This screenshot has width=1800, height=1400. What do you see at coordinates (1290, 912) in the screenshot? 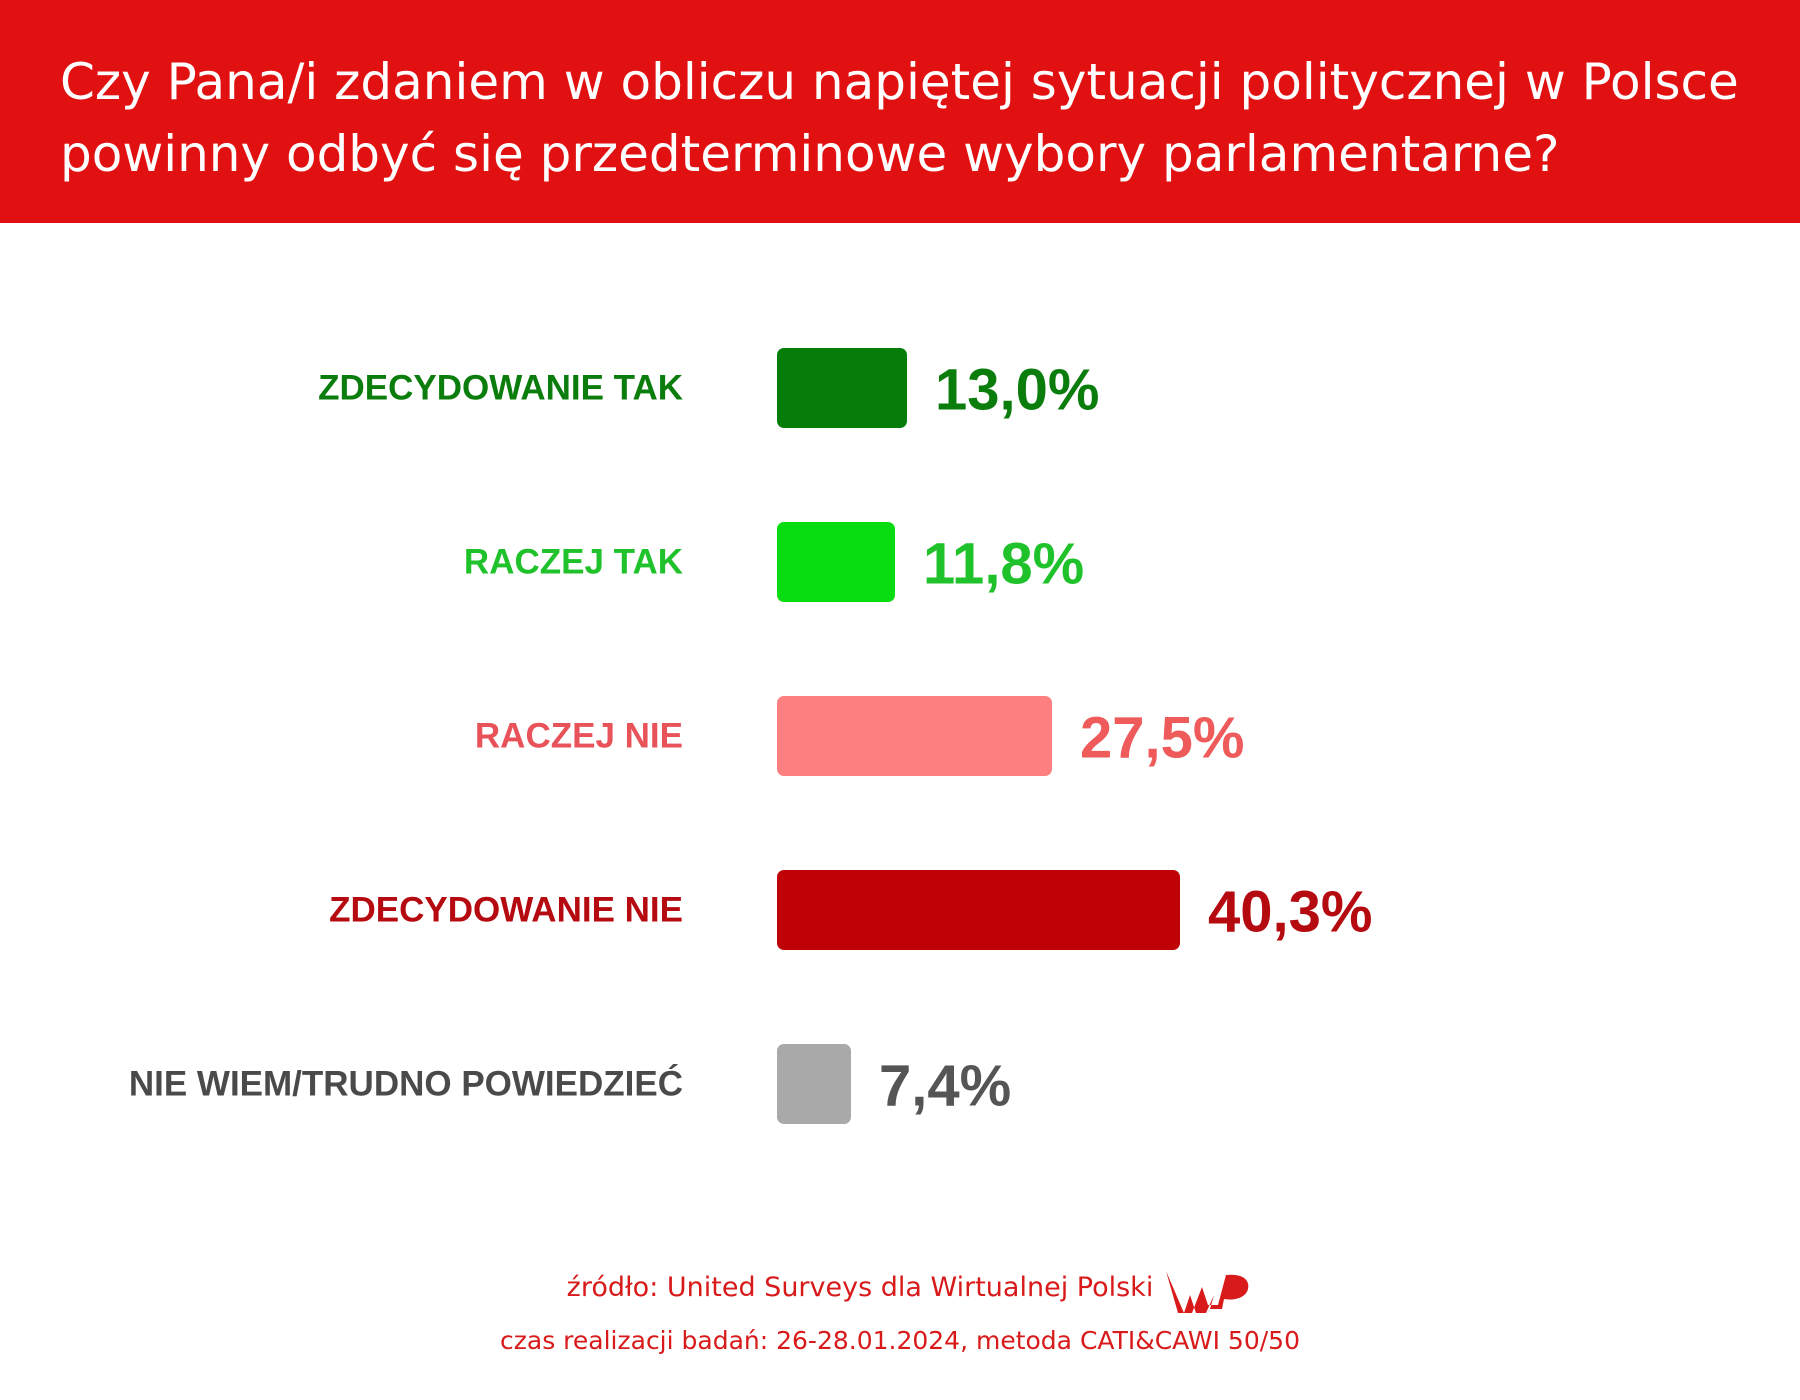
I see `value-label: 40,3%` at bounding box center [1290, 912].